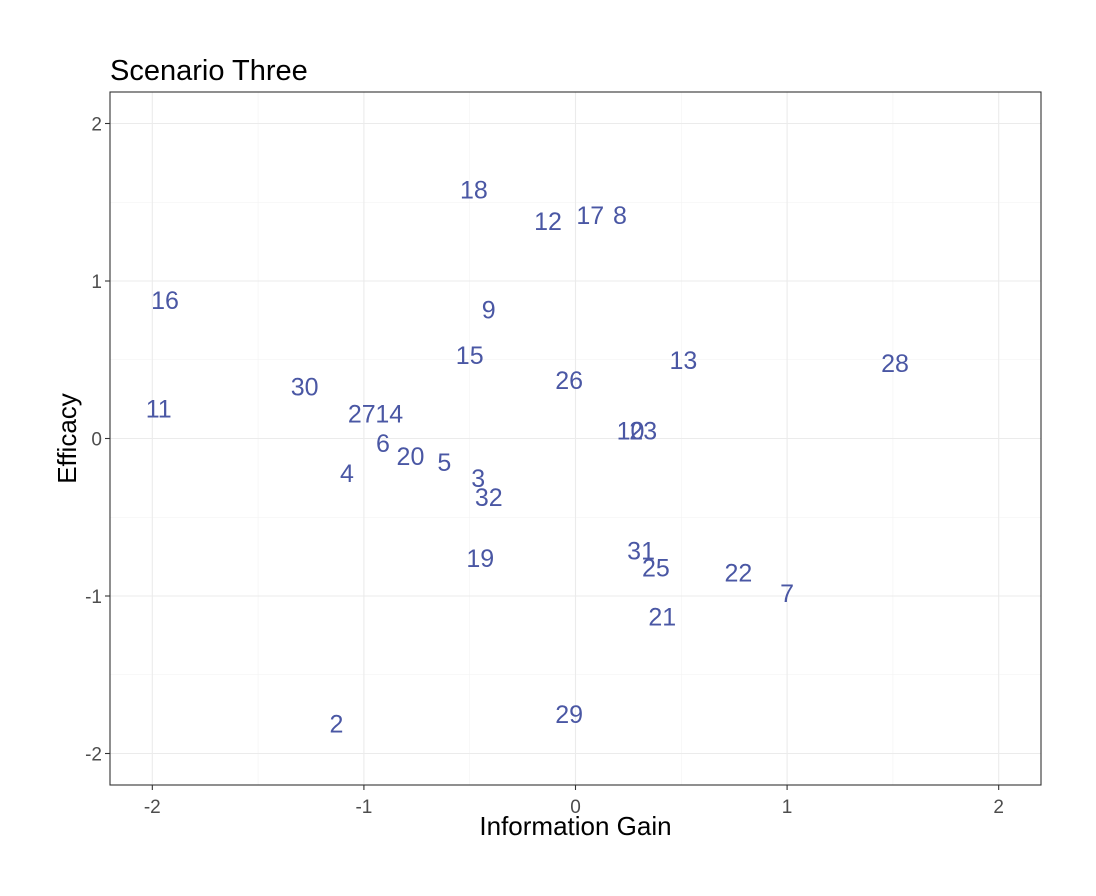 The width and height of the screenshot is (1096, 896). What do you see at coordinates (96, 440) in the screenshot?
I see `y-tick-label: 0` at bounding box center [96, 440].